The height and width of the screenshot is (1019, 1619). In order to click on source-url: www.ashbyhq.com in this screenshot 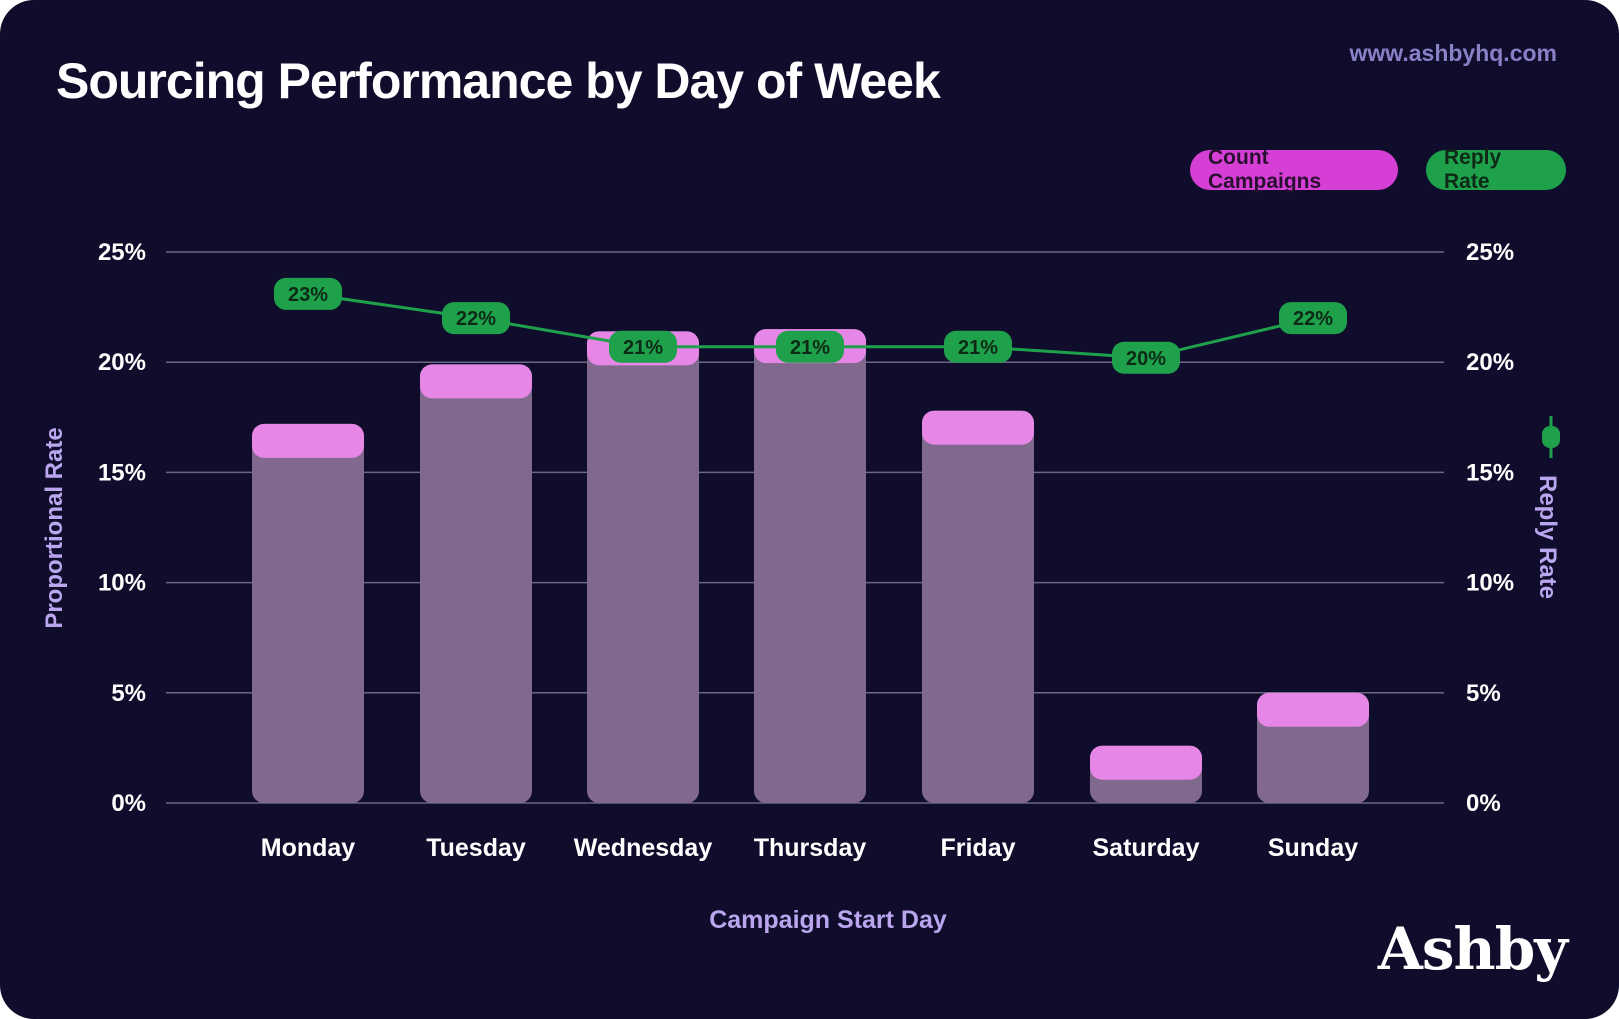, I will do `click(1453, 53)`.